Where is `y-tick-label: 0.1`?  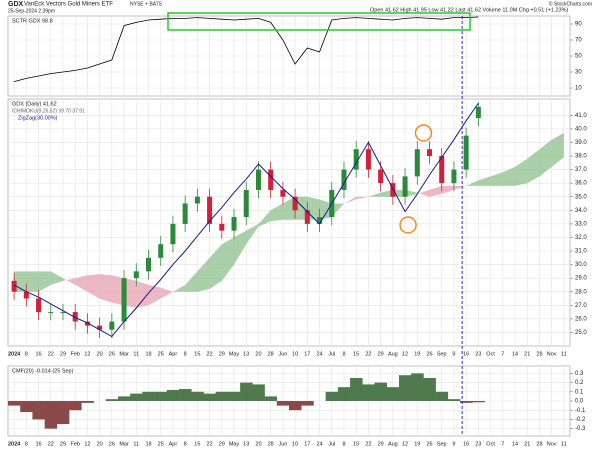 y-tick-label: 0.1 is located at coordinates (579, 392).